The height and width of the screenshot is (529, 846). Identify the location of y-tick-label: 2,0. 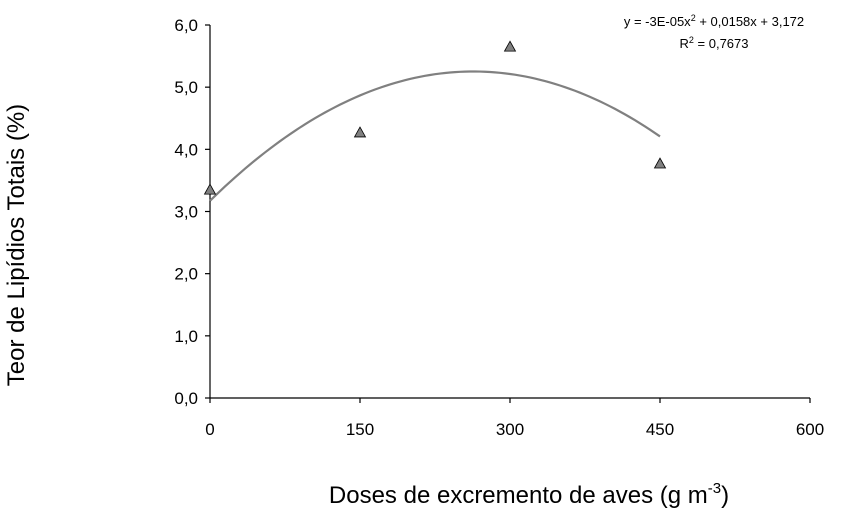
(186, 274).